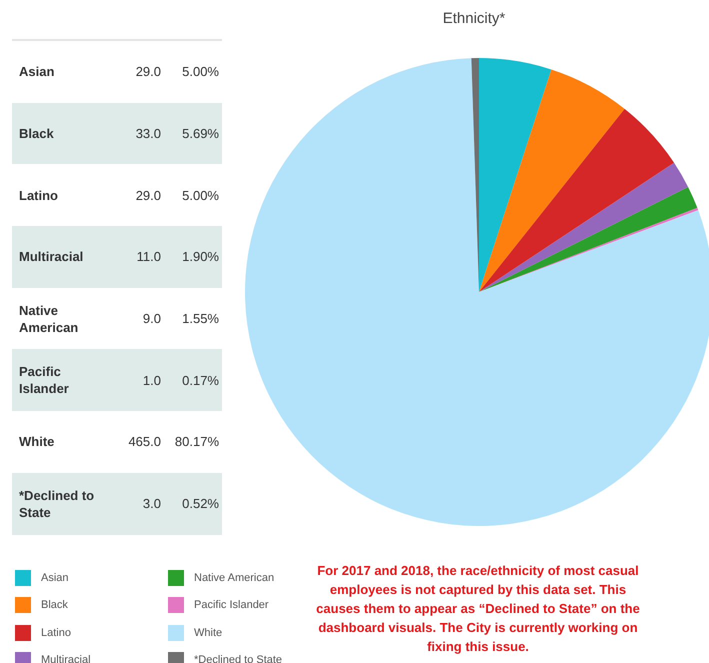 The height and width of the screenshot is (663, 709). What do you see at coordinates (200, 134) in the screenshot?
I see `text: 5.69%` at bounding box center [200, 134].